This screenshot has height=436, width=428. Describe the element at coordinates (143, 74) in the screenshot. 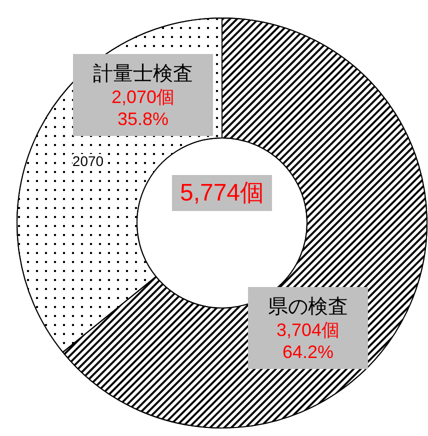

I see `slice-label: 計量士検査` at that location.